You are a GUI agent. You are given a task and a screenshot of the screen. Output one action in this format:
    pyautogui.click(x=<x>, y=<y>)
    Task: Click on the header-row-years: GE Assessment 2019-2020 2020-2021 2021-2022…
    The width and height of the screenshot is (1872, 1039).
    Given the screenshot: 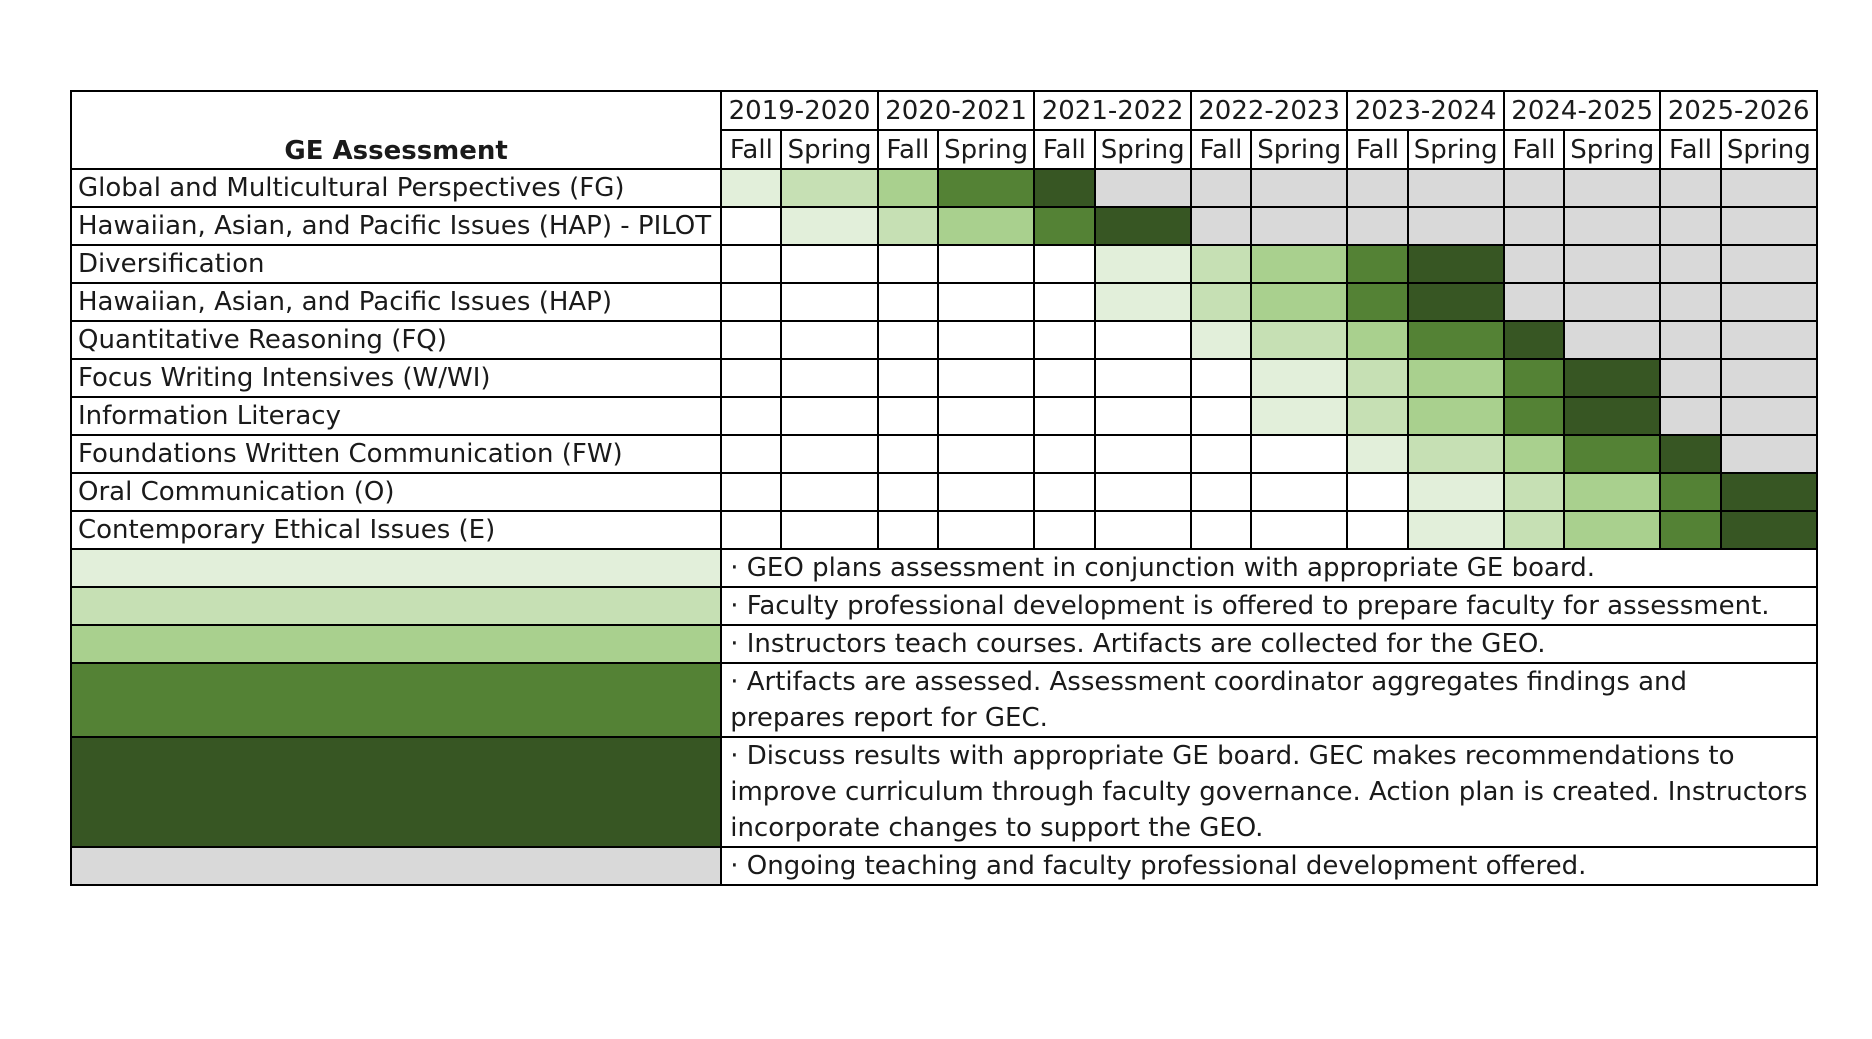 What is the action you would take?
    pyautogui.click(x=943, y=130)
    